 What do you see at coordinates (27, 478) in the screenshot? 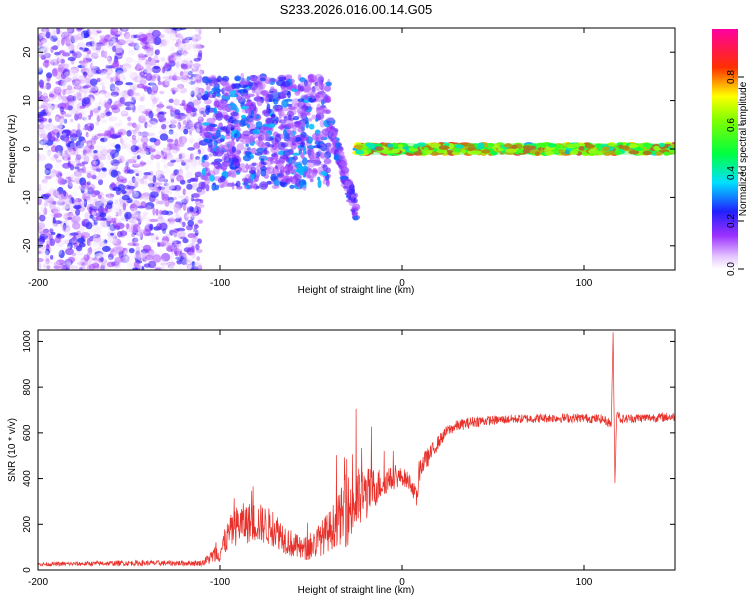
I see `y-tick-label: 400` at bounding box center [27, 478].